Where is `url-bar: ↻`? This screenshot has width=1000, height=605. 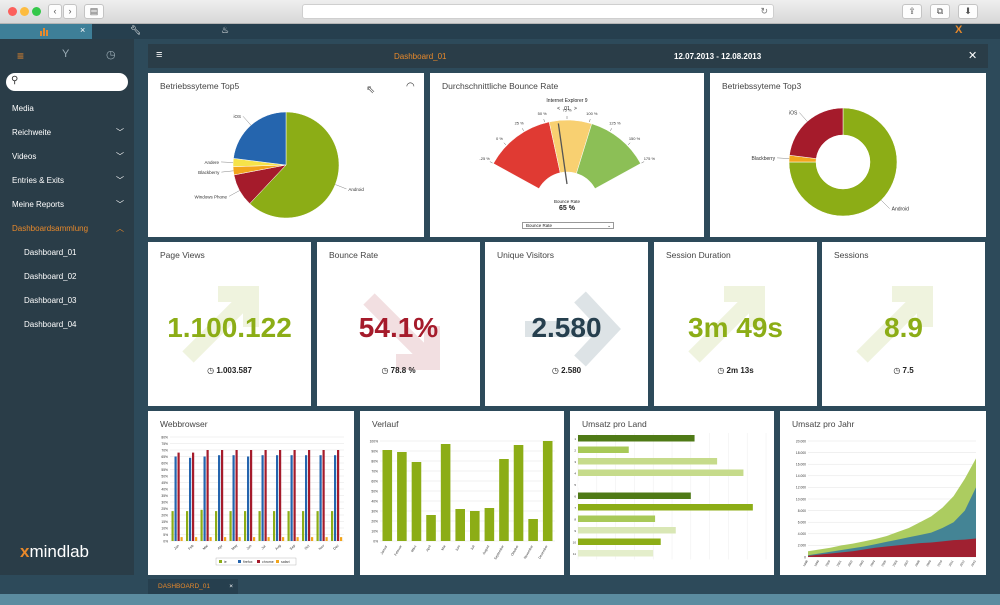 url-bar: ↻ is located at coordinates (538, 11).